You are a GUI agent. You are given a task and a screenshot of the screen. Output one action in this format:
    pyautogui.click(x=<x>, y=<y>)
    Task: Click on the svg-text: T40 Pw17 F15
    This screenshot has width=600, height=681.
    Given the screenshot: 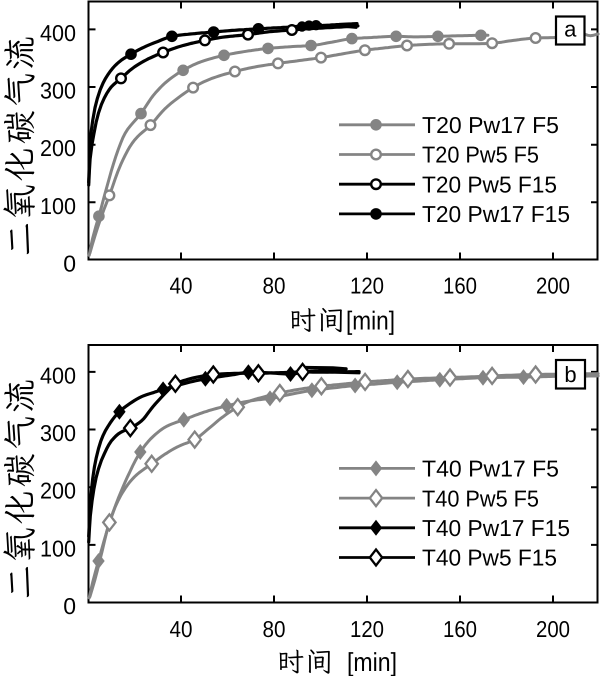 What is the action you would take?
    pyautogui.click(x=496, y=528)
    